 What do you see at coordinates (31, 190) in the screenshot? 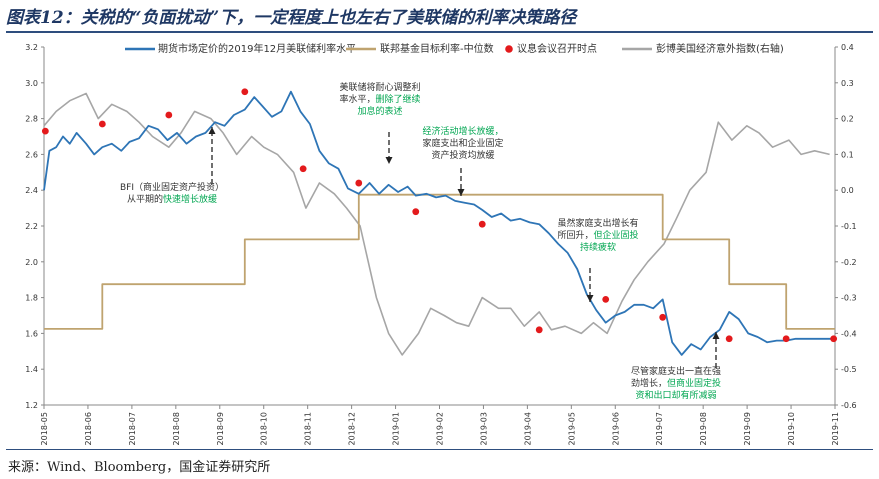
I see `y-tick-label-left: 2.4` at bounding box center [31, 190].